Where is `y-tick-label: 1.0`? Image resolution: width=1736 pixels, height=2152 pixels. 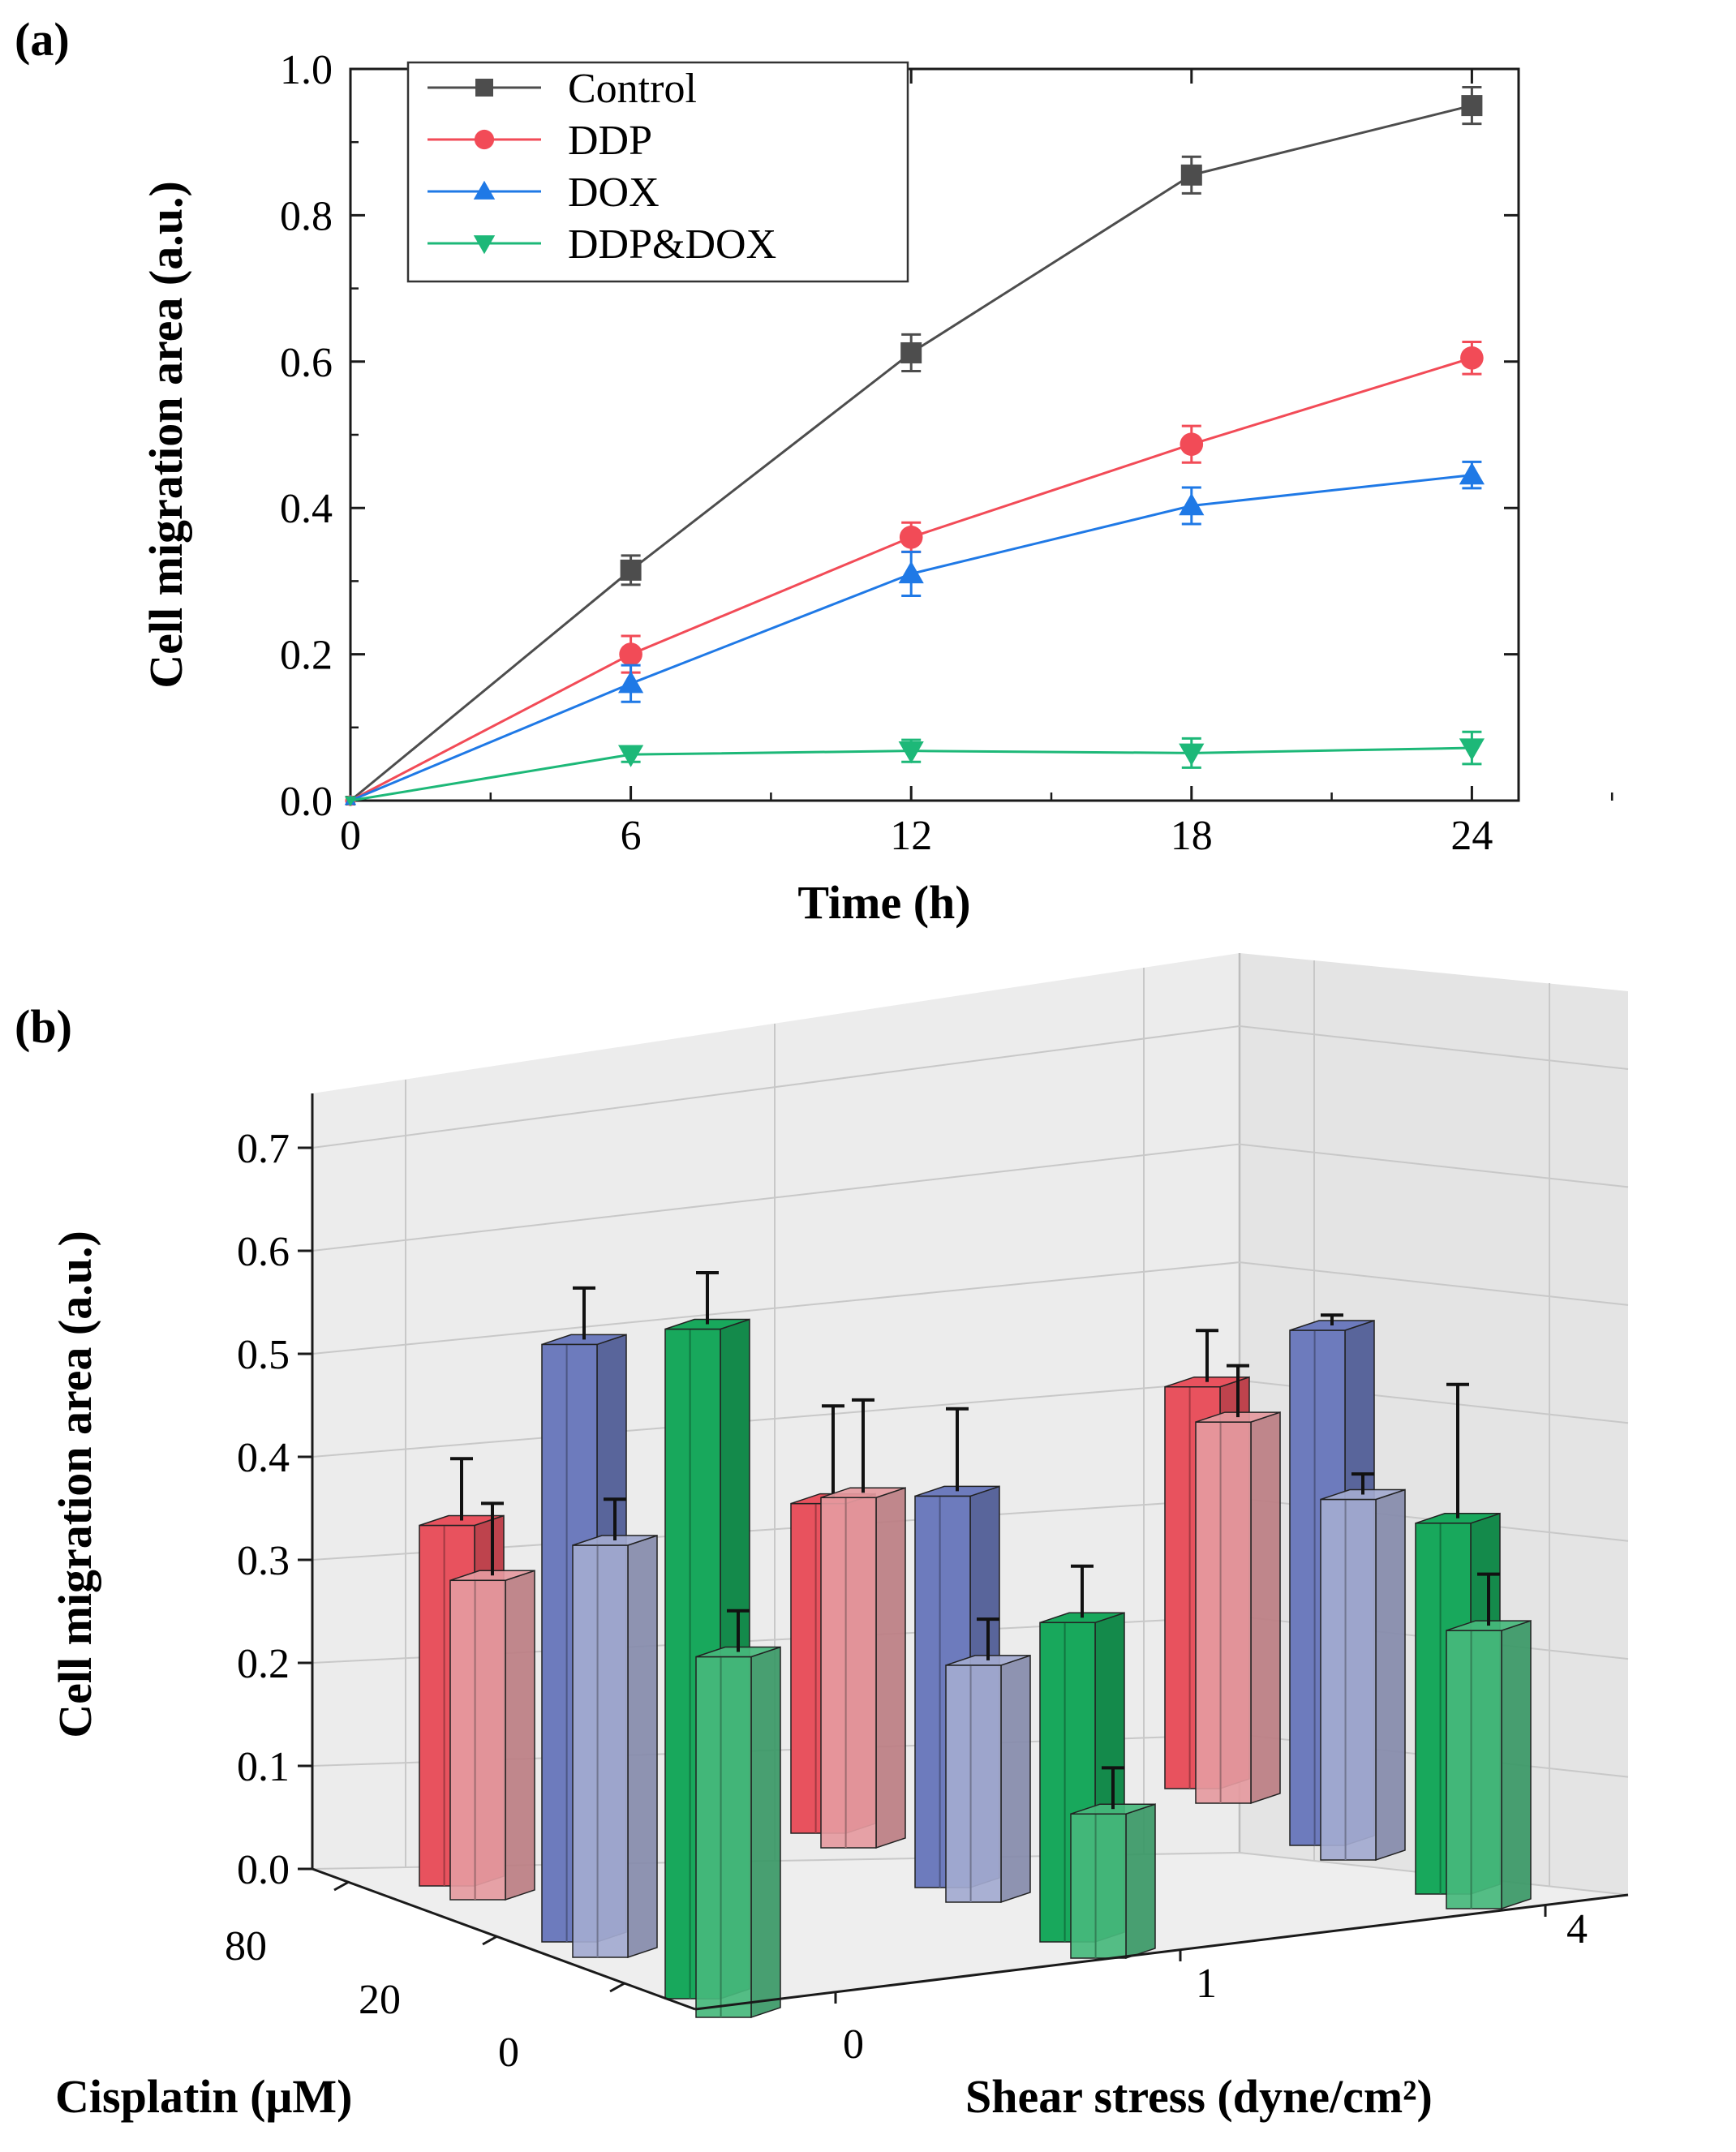 y-tick-label: 1.0 is located at coordinates (306, 70).